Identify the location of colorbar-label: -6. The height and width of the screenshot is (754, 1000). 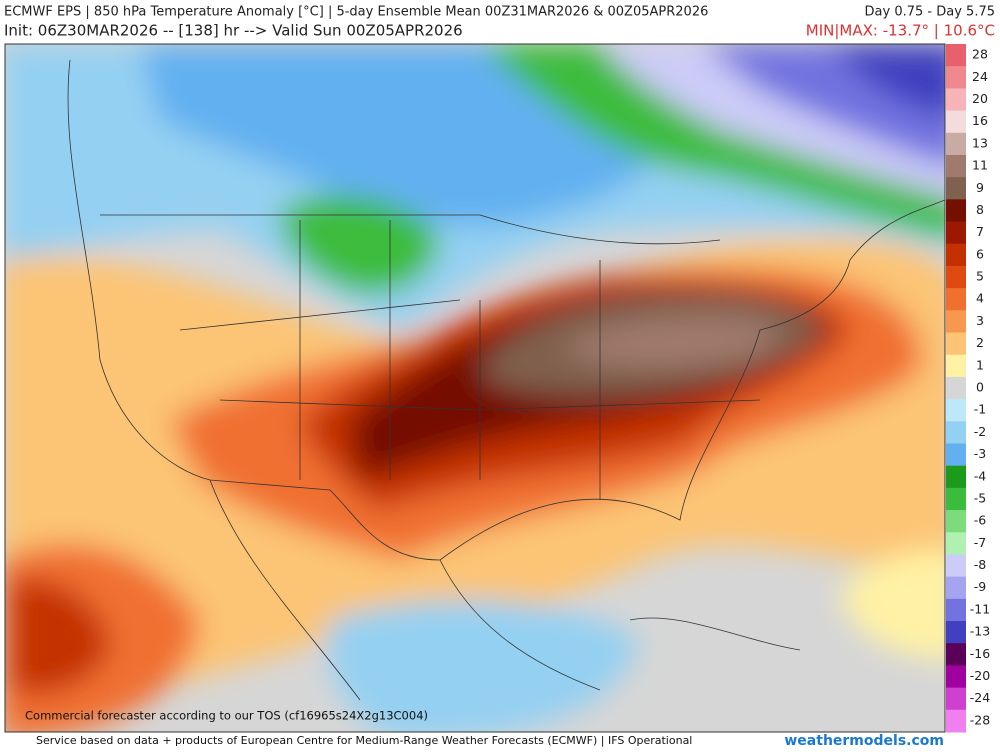
(980, 520).